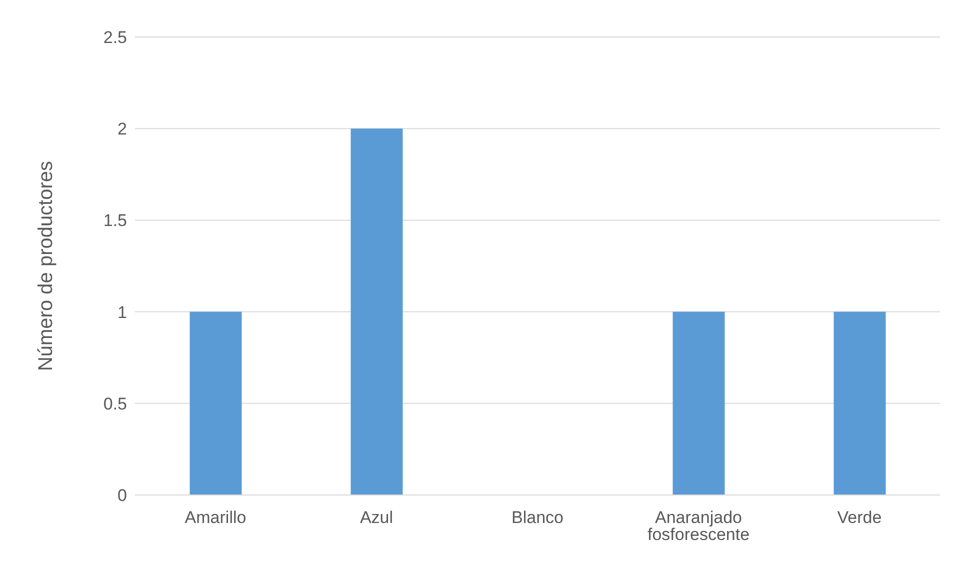 The width and height of the screenshot is (956, 575). Describe the element at coordinates (46, 266) in the screenshot. I see `y-axis-title: Número de productores` at that location.